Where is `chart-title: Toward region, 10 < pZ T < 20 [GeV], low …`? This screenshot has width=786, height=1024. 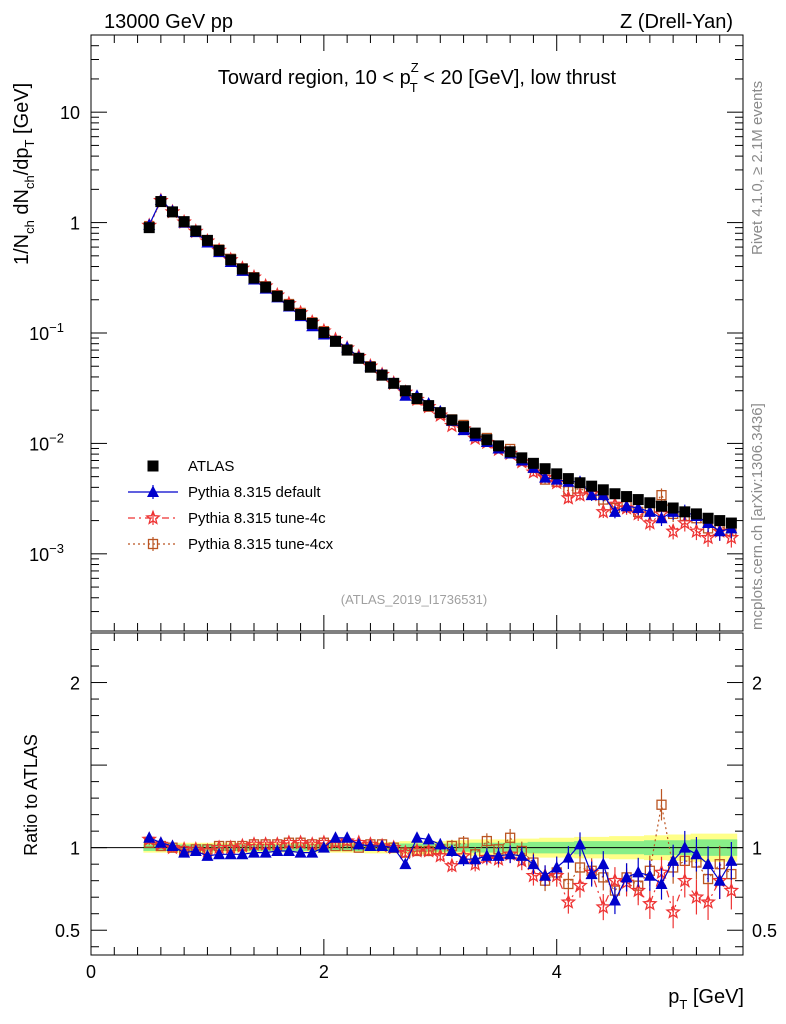 chart-title: Toward region, 10 < pZ T < 20 [GeV], low … is located at coordinates (417, 77).